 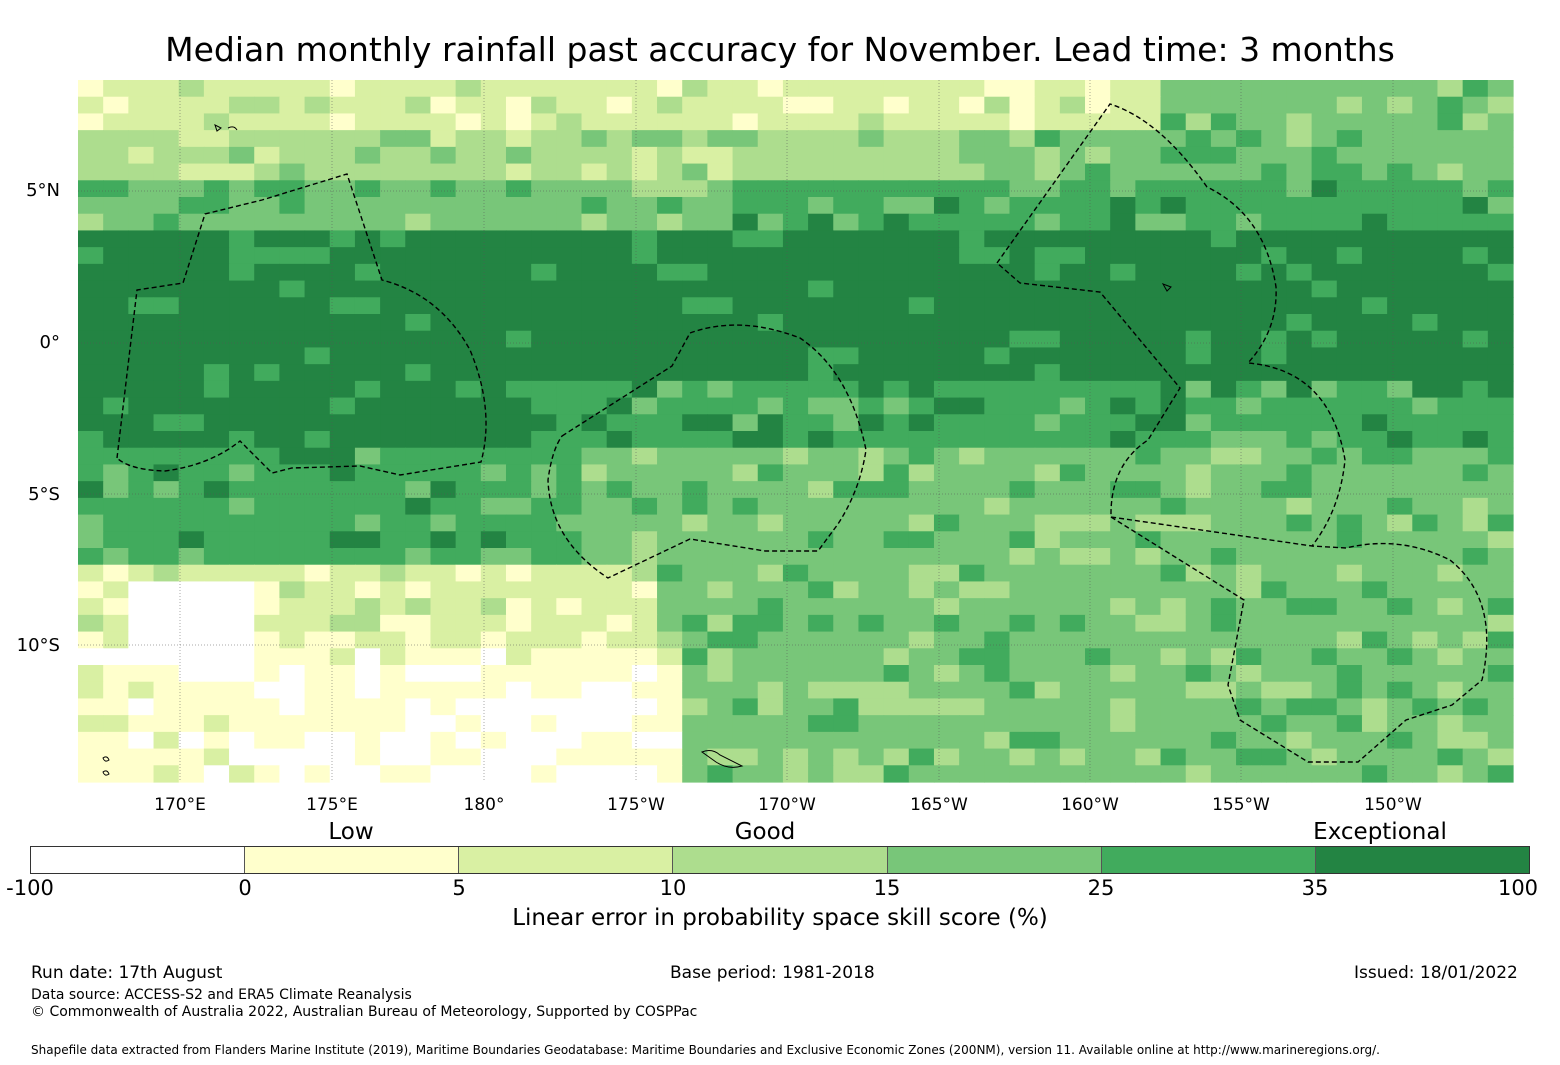 What do you see at coordinates (939, 805) in the screenshot?
I see `lon-label-165w: 165°W` at bounding box center [939, 805].